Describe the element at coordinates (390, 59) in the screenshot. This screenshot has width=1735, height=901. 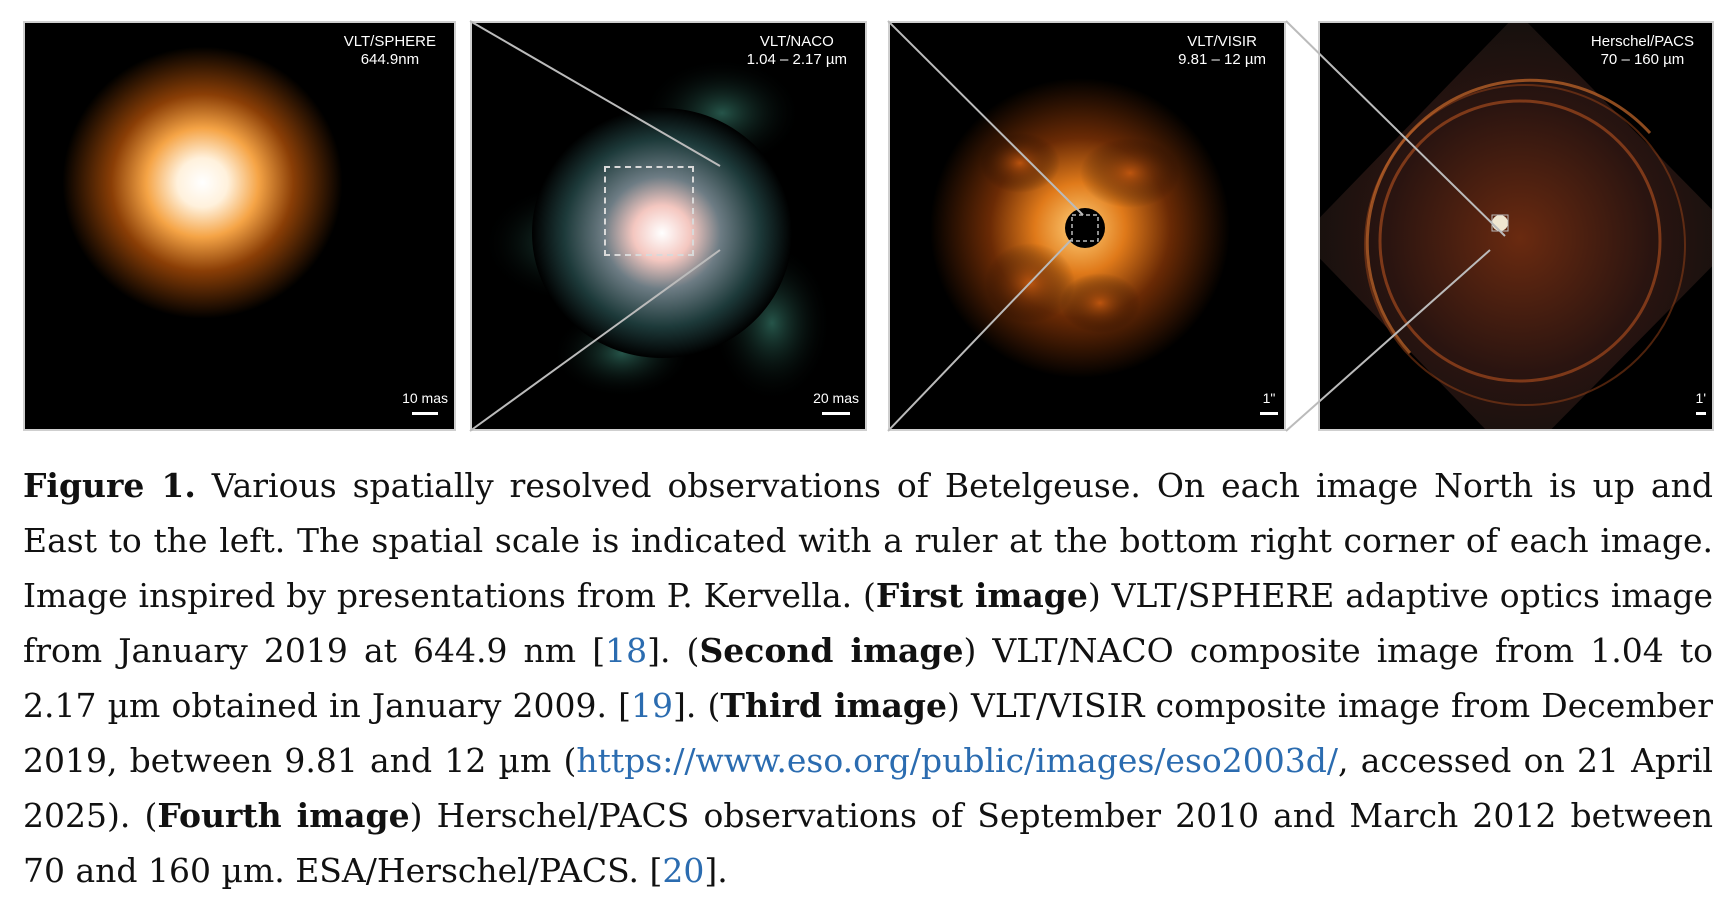
I see `band-label: 644.9nm` at that location.